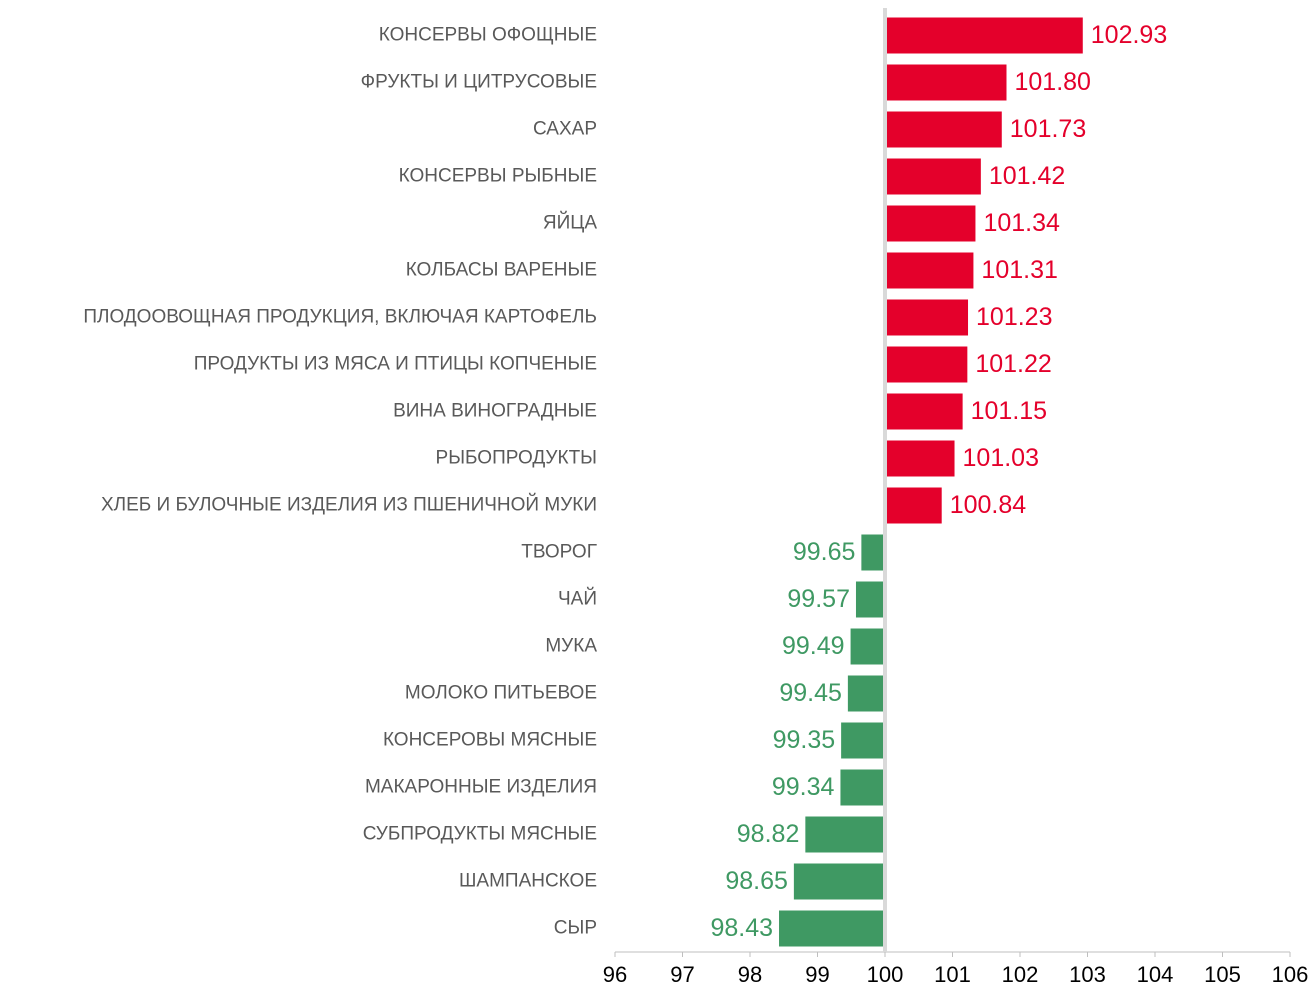 Image resolution: width=1316 pixels, height=988 pixels. I want to click on x-tick-label: 98, so click(750, 974).